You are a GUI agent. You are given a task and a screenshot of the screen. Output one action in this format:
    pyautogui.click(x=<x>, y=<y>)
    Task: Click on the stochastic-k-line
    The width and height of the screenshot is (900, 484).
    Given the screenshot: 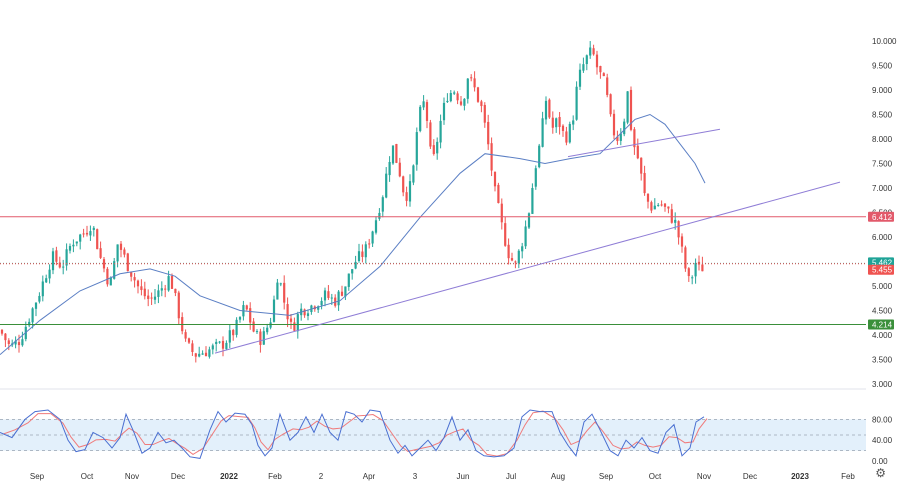 What is the action you would take?
    pyautogui.click(x=352, y=434)
    